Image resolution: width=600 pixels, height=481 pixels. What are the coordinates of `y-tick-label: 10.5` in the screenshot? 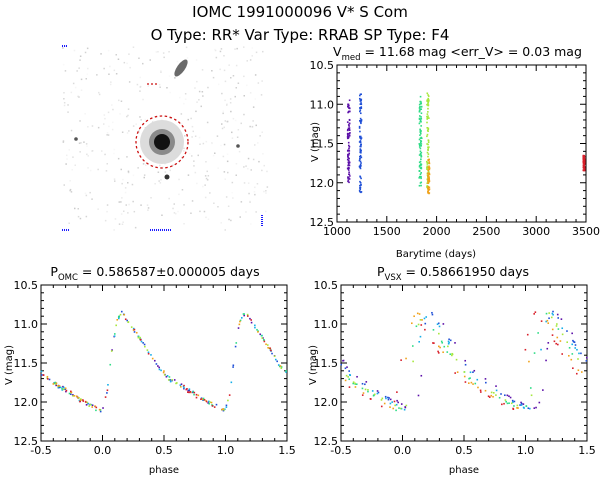 It's located at (326, 285).